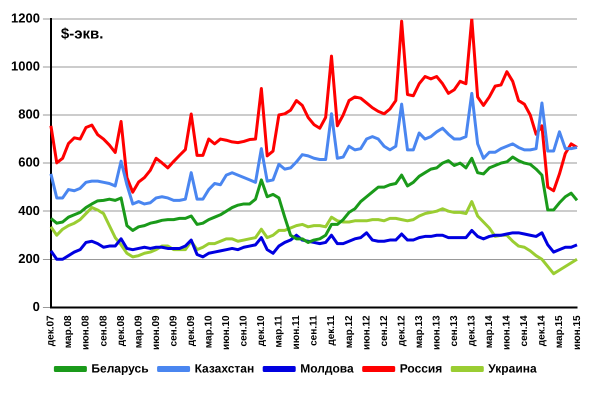 The height and width of the screenshot is (393, 600). Describe the element at coordinates (36, 306) in the screenshot. I see `y-tick-label: 0` at that location.